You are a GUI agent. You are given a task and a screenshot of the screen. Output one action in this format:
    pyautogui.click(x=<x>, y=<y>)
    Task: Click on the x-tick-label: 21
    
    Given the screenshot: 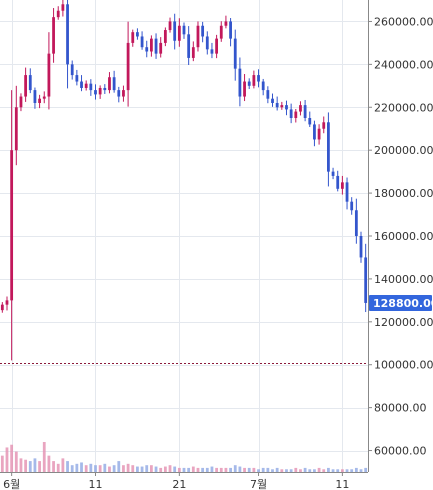 What is the action you would take?
    pyautogui.click(x=179, y=484)
    